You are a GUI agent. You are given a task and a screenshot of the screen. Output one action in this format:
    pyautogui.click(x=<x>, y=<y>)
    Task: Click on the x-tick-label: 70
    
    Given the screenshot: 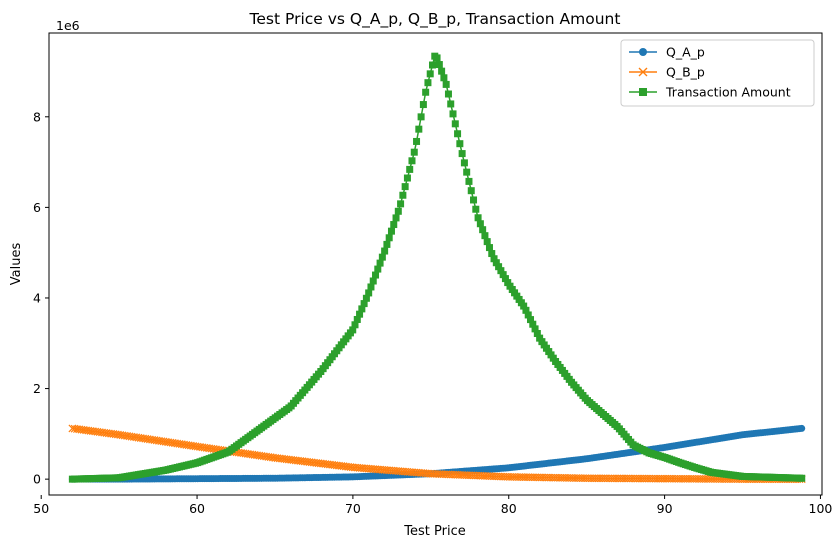 What is the action you would take?
    pyautogui.click(x=353, y=508)
    